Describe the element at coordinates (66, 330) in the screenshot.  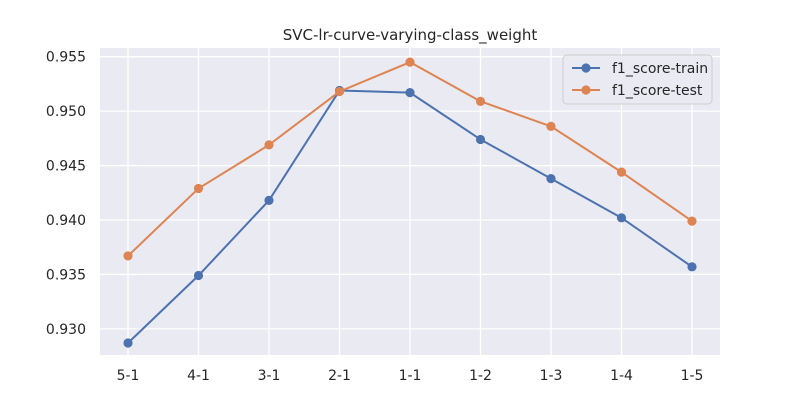
I see `y-tick-label: 0.930` at that location.